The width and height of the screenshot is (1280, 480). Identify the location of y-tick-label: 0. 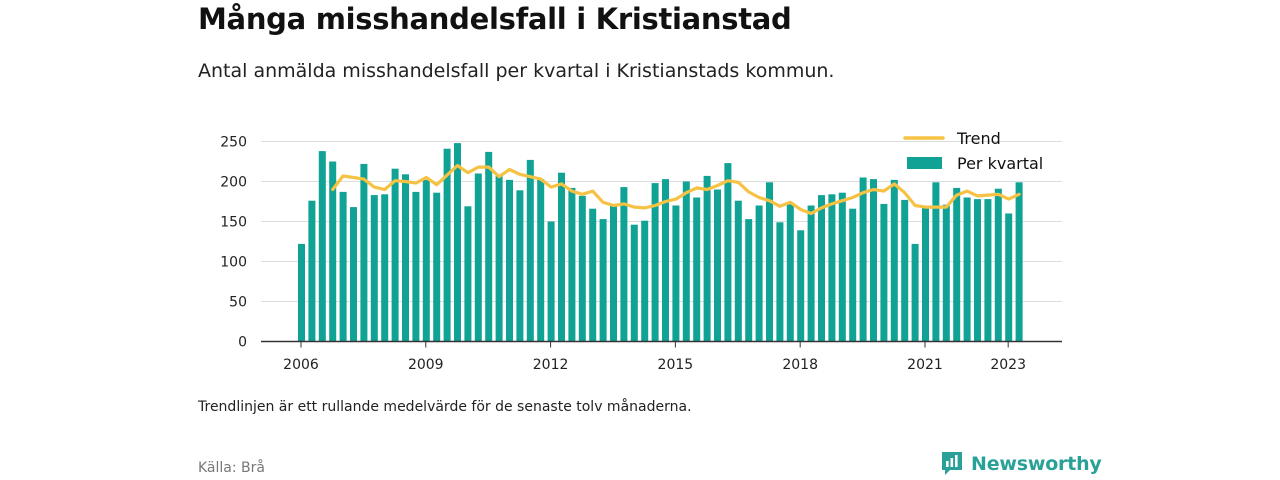
(242, 343).